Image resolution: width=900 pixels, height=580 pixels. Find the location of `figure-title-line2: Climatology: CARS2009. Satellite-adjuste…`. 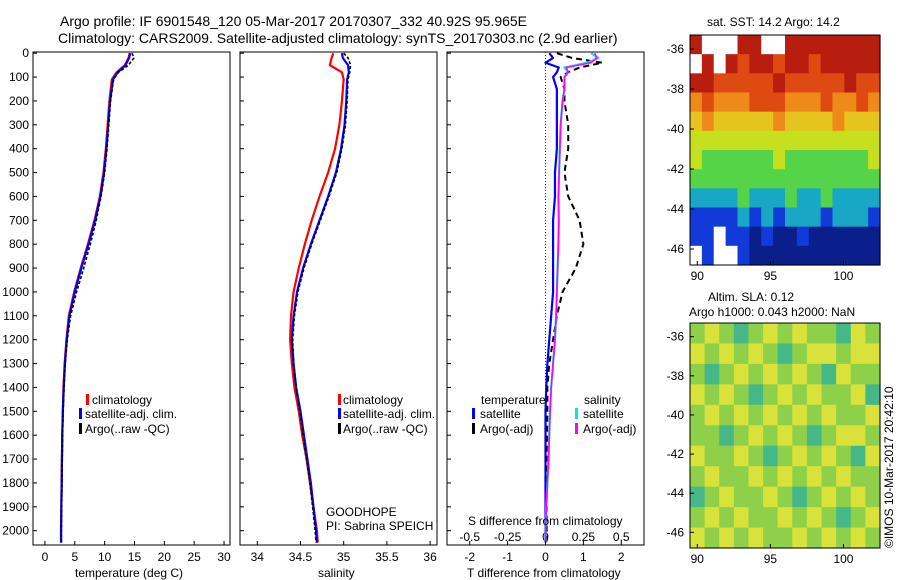

figure-title-line2: Climatology: CARS2009. Satellite-adjuste… is located at coordinates (338, 38).